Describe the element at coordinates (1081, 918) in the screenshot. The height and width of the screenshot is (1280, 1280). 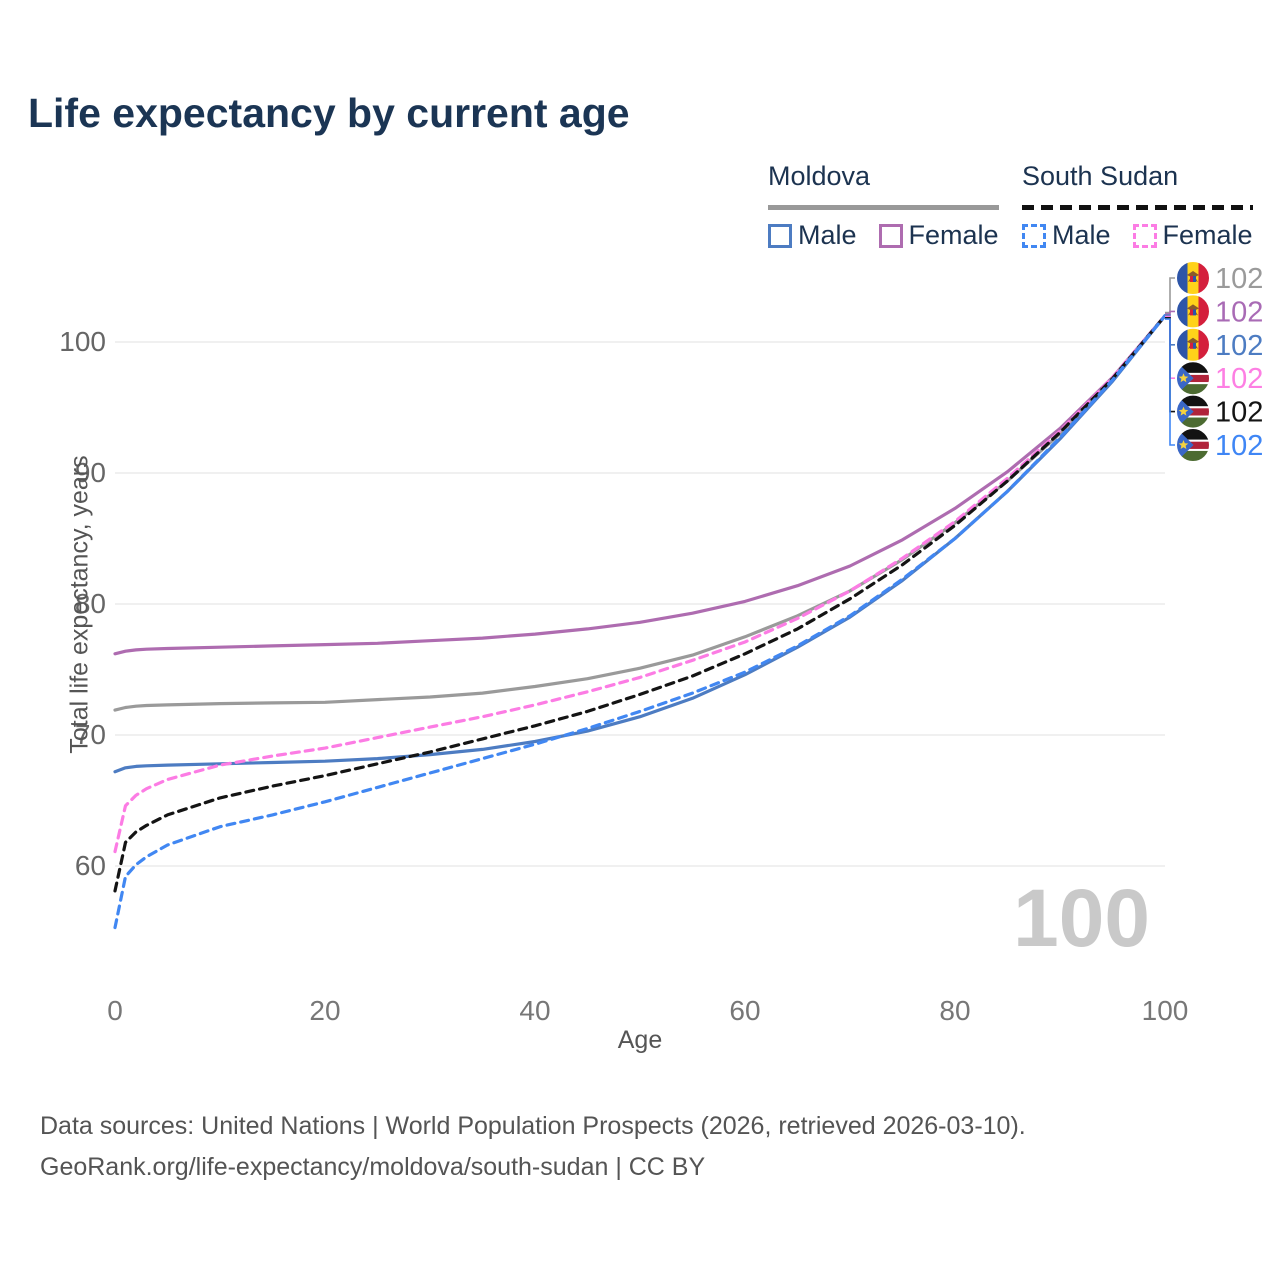
I see `age-counter-watermark: 100` at that location.